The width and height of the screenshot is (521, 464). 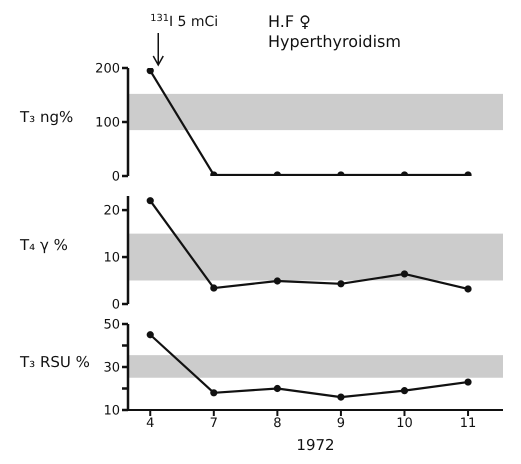 What do you see at coordinates (277, 424) in the screenshot?
I see `x-tick-label: 8` at bounding box center [277, 424].